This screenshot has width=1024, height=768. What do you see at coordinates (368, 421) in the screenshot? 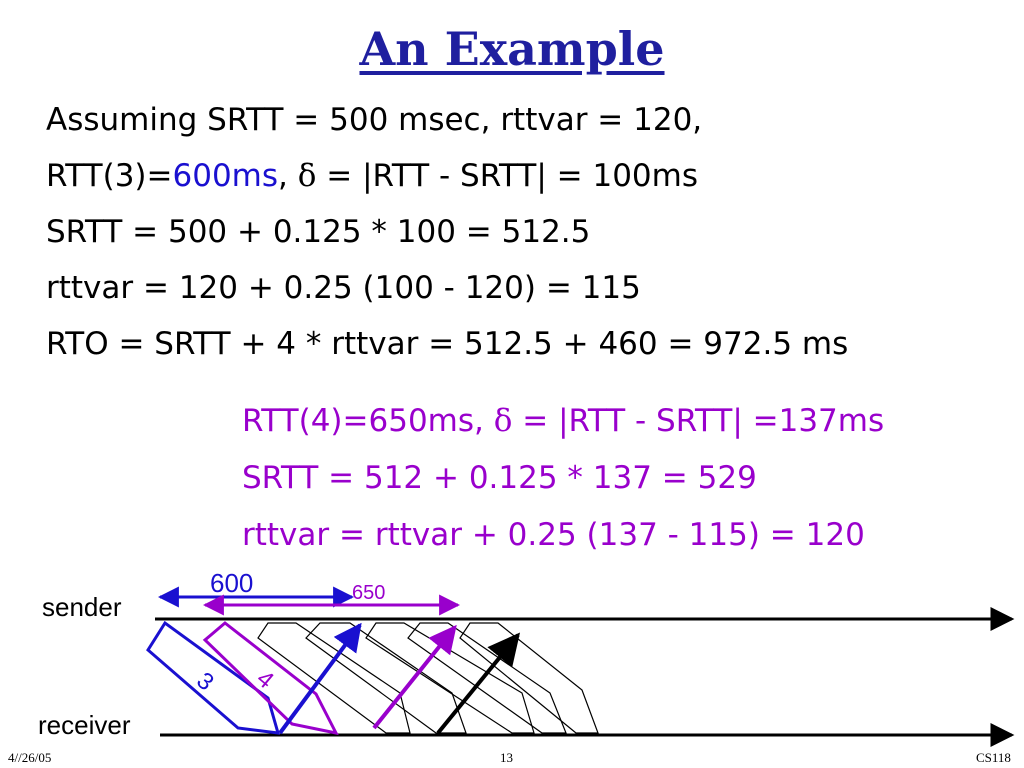
I see `rtt4-prefix: RTT(4)=650ms,` at bounding box center [368, 421].